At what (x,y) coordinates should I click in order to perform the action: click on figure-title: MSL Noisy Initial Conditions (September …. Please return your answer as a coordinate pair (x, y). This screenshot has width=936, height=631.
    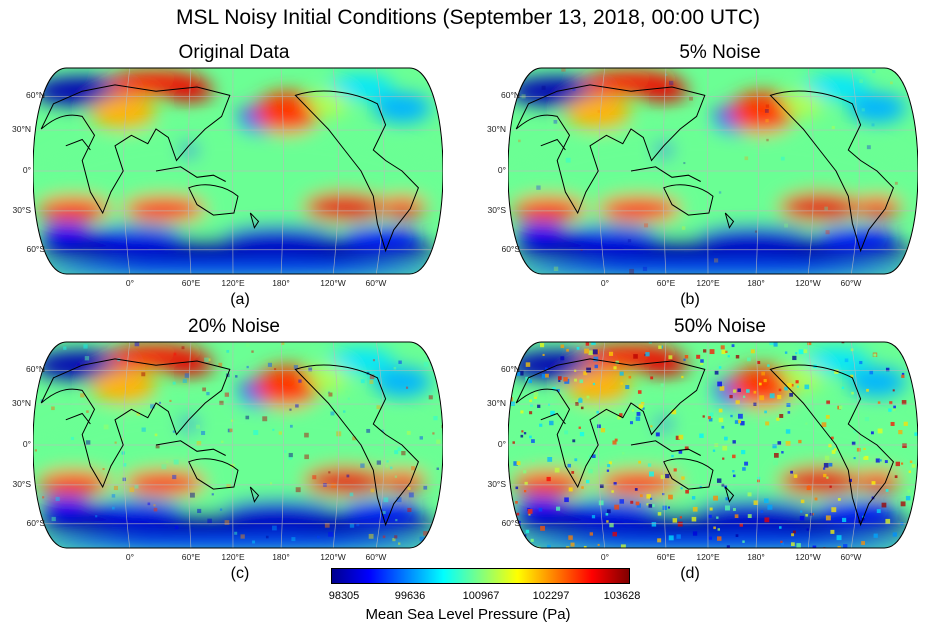
    Looking at the image, I should click on (467, 17).